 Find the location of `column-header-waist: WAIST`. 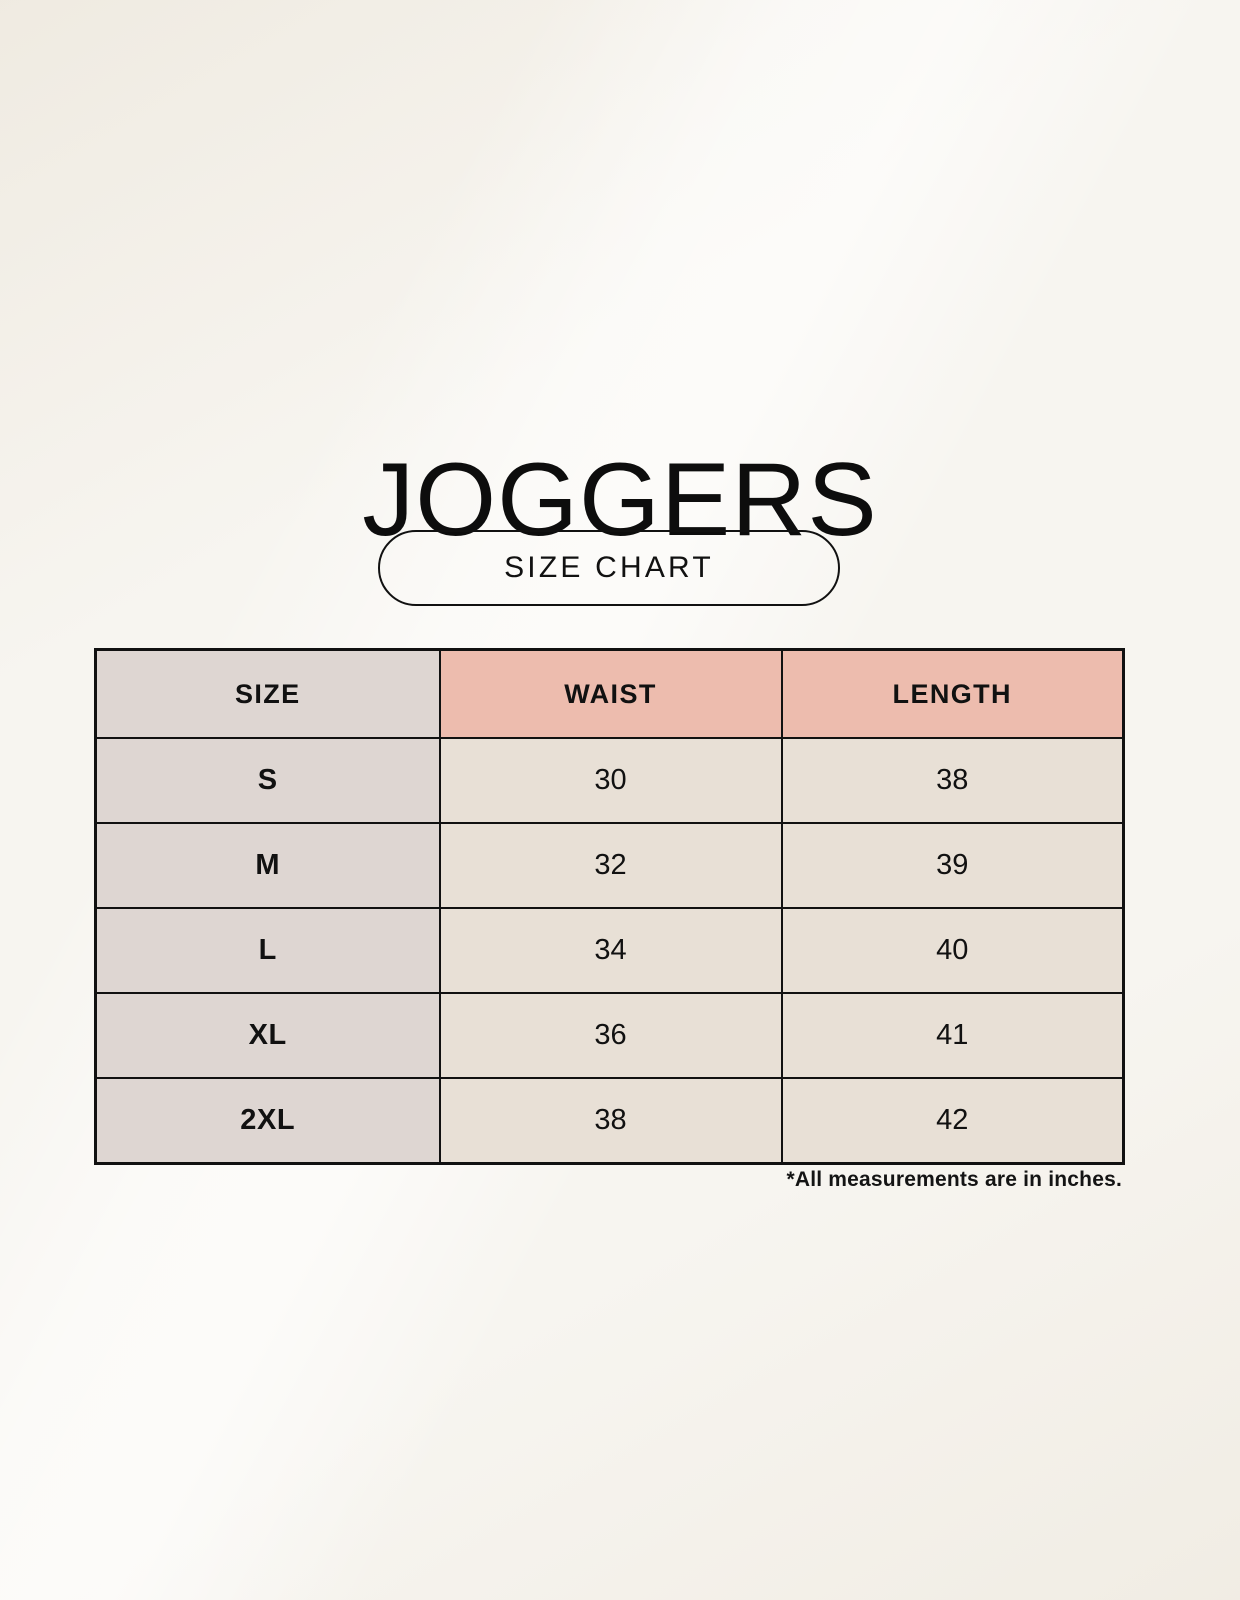

column-header-waist: WAIST is located at coordinates (610, 693).